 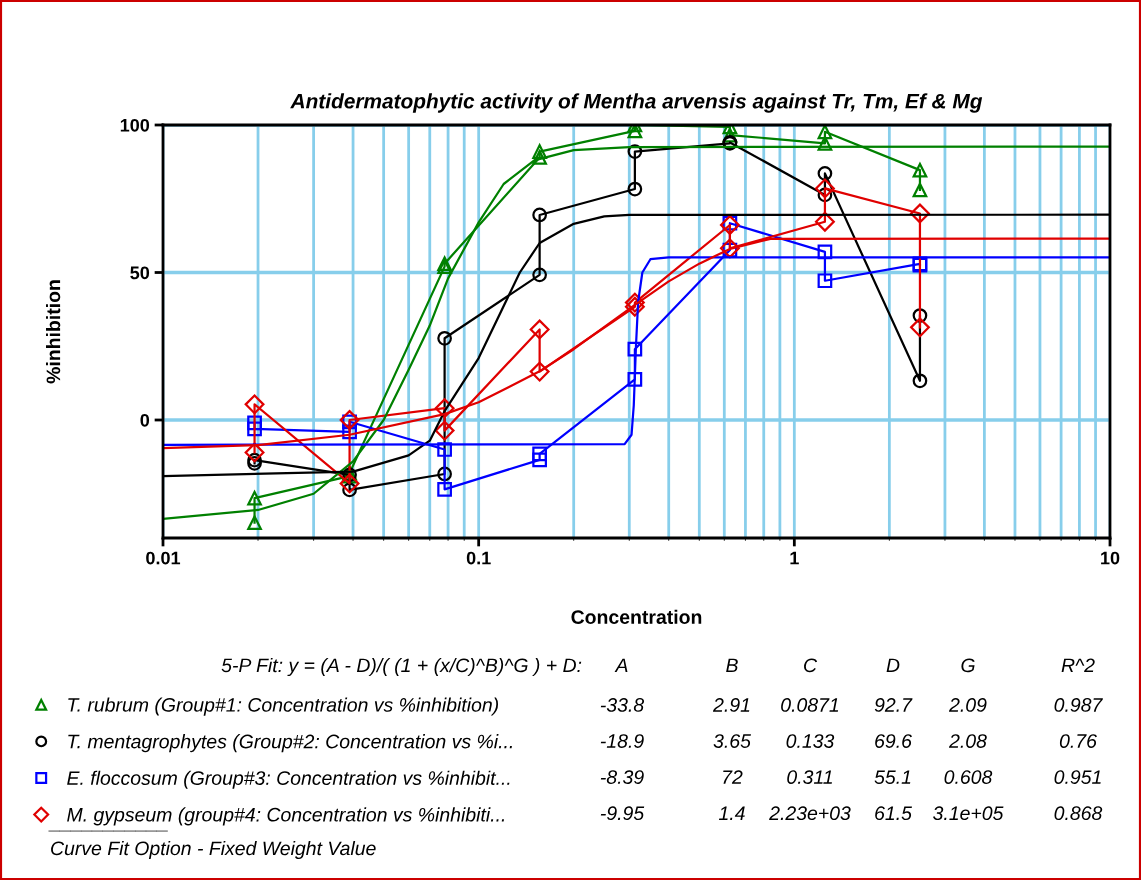 What do you see at coordinates (1077, 777) in the screenshot?
I see `text: 0.951` at bounding box center [1077, 777].